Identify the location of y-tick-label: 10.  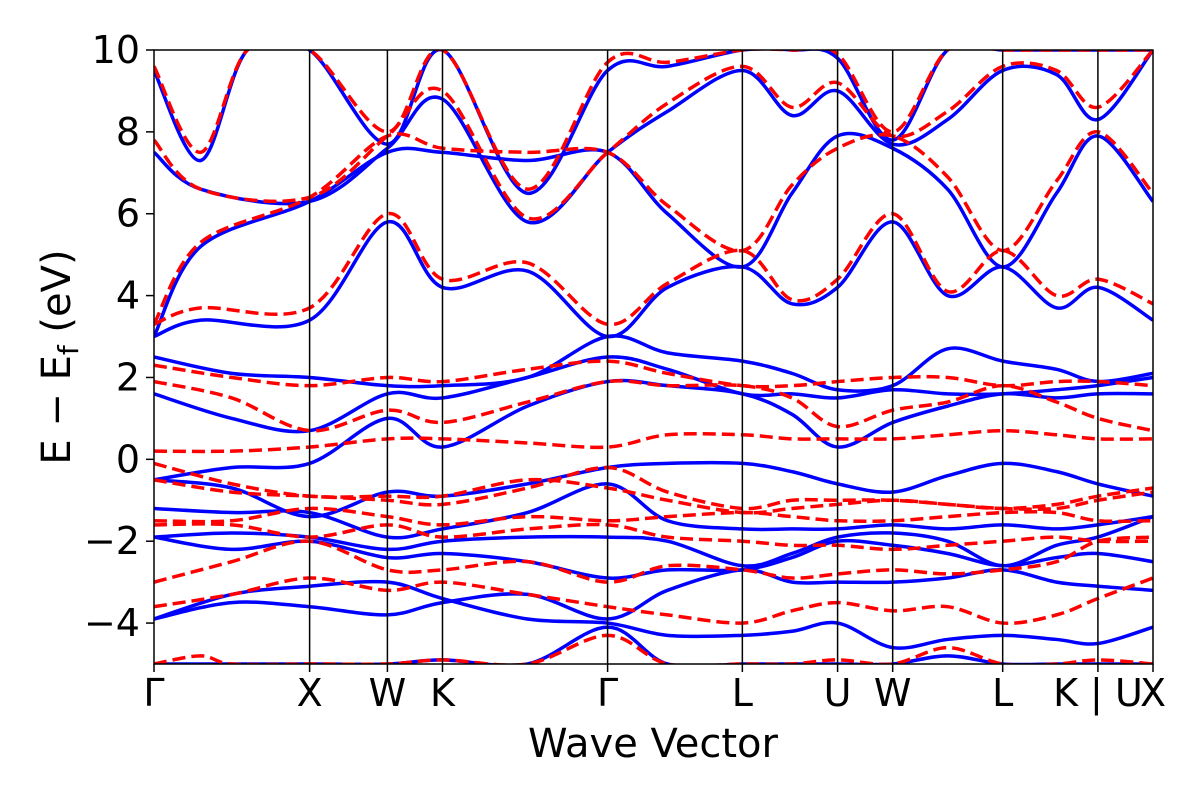
(116, 50).